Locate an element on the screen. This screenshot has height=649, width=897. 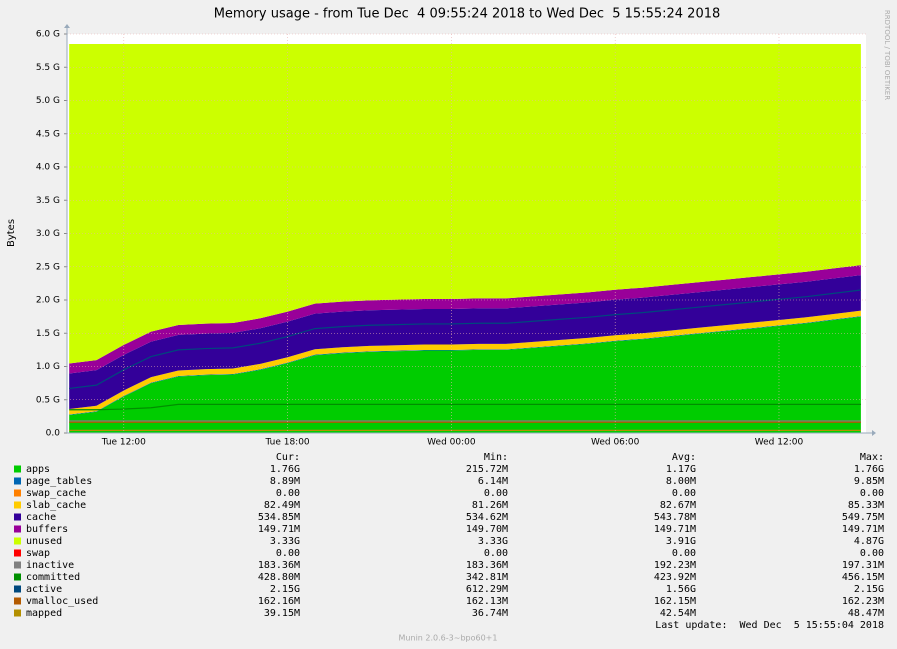
y-tick-label: 5.5 G is located at coordinates (48, 68).